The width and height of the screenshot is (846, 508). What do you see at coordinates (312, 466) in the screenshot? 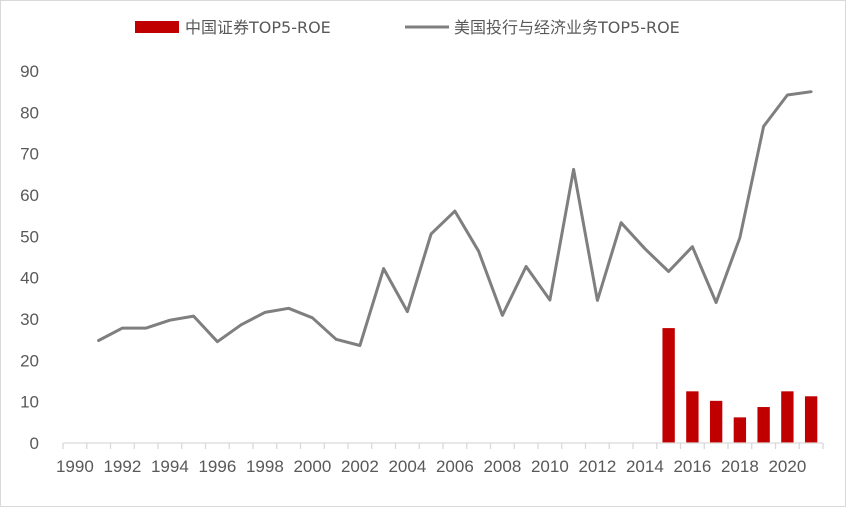
I see `x-tick-label: 2000` at bounding box center [312, 466].